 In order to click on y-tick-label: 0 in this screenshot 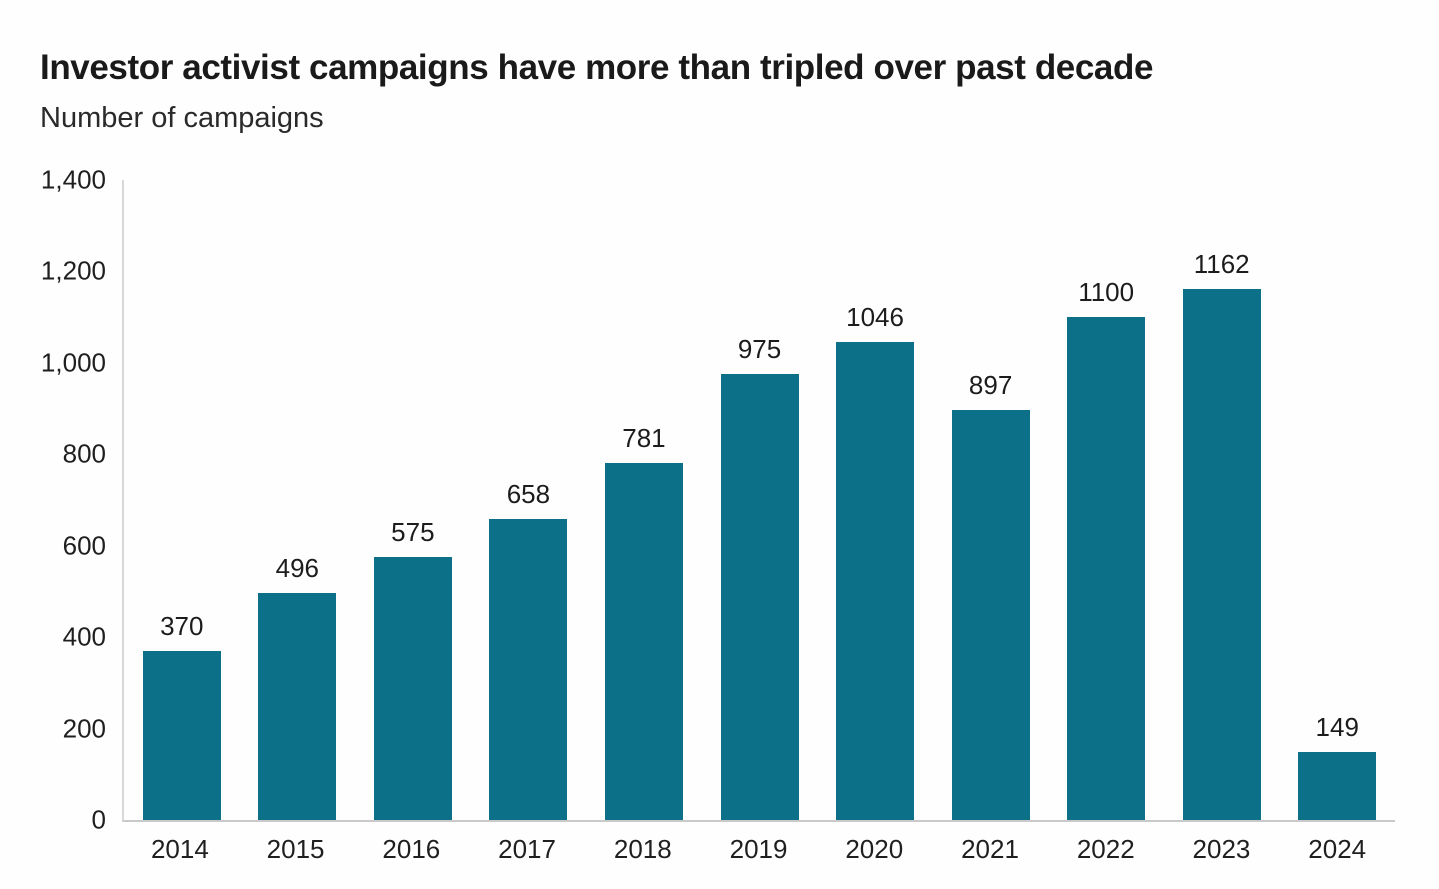, I will do `click(98, 819)`.